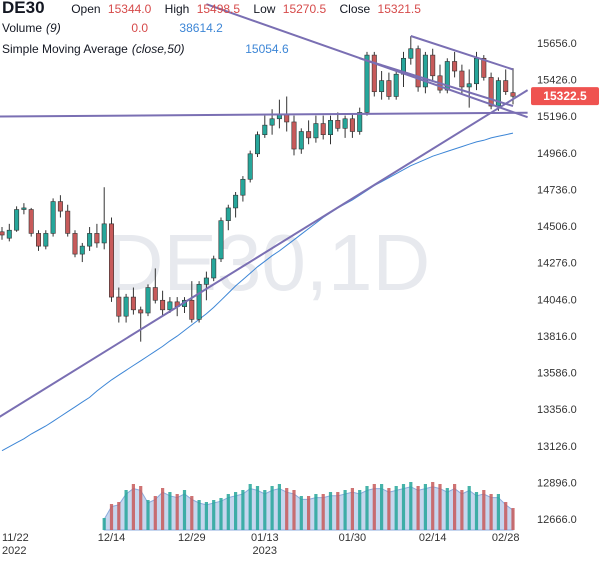  I want to click on y-tick-label: 15196.0, so click(557, 117).